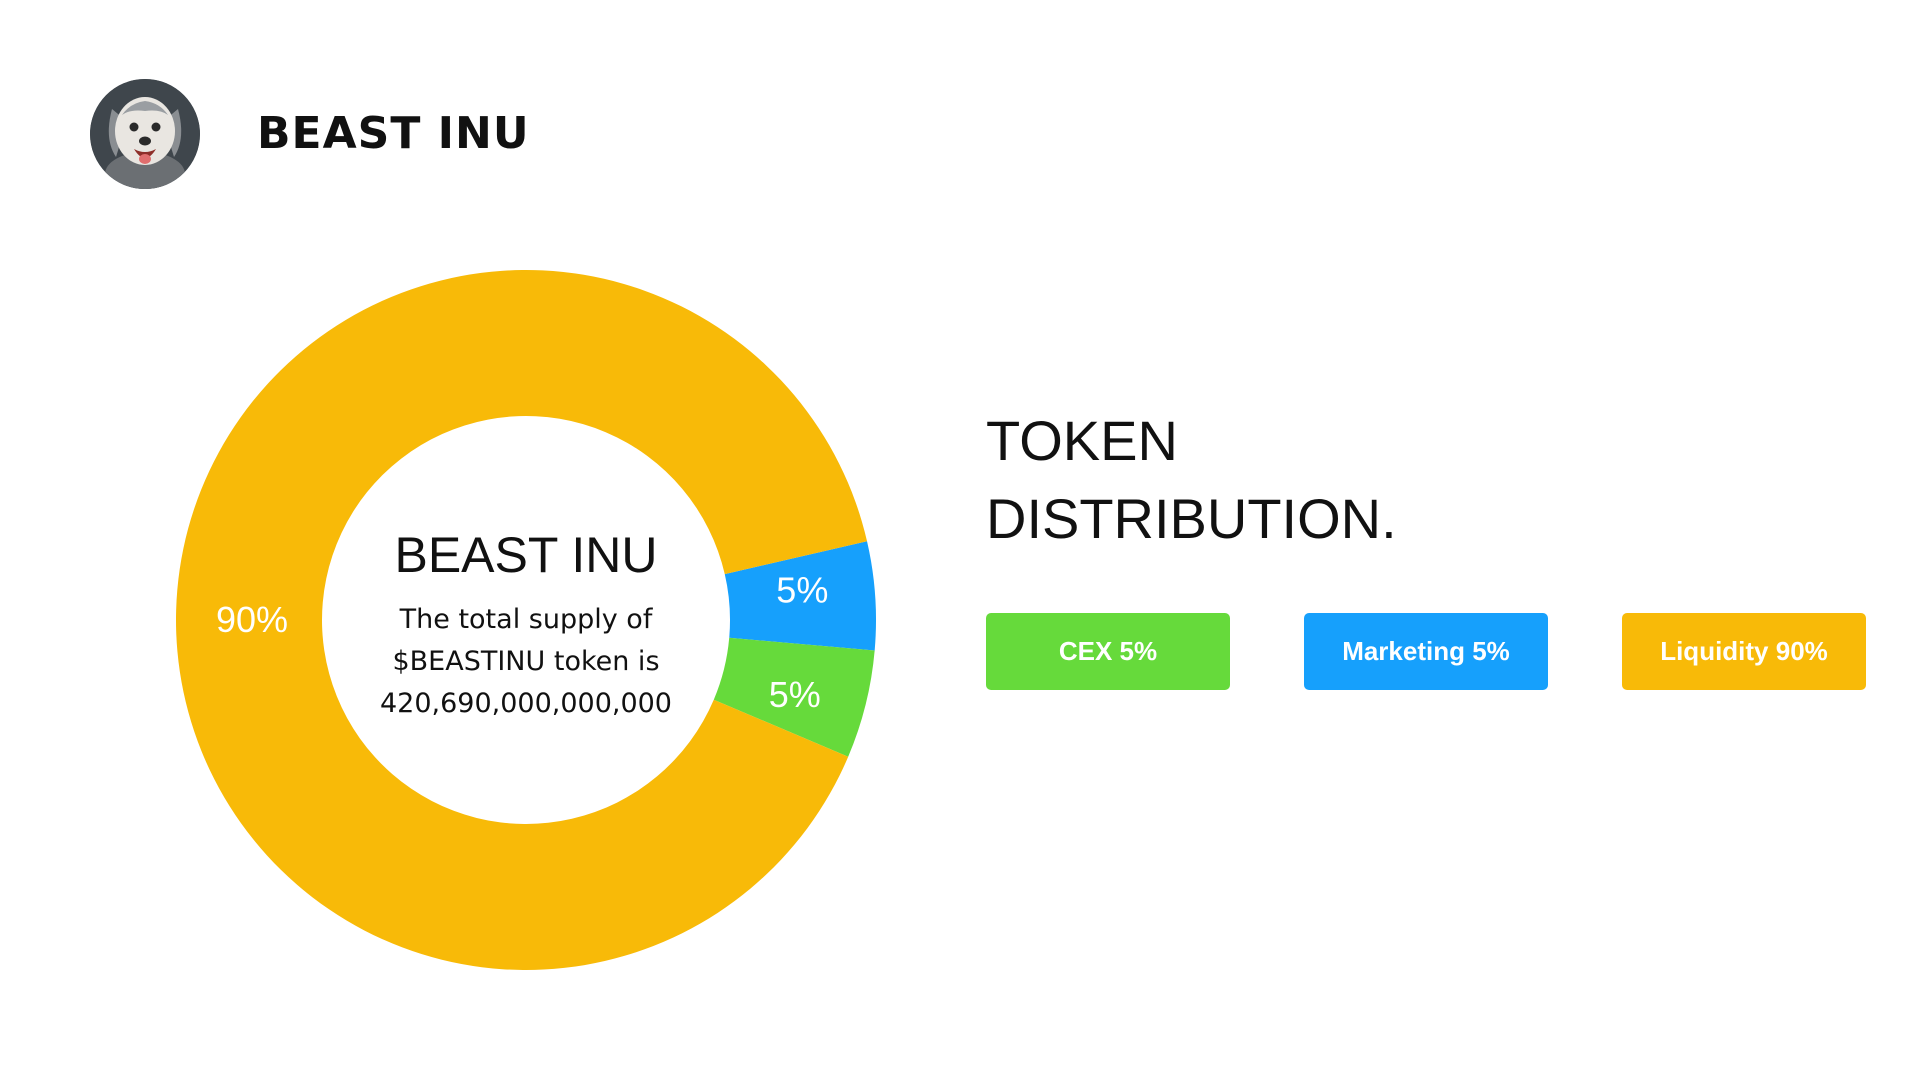  Describe the element at coordinates (252, 619) in the screenshot. I see `donut-slice-label: 90%` at that location.